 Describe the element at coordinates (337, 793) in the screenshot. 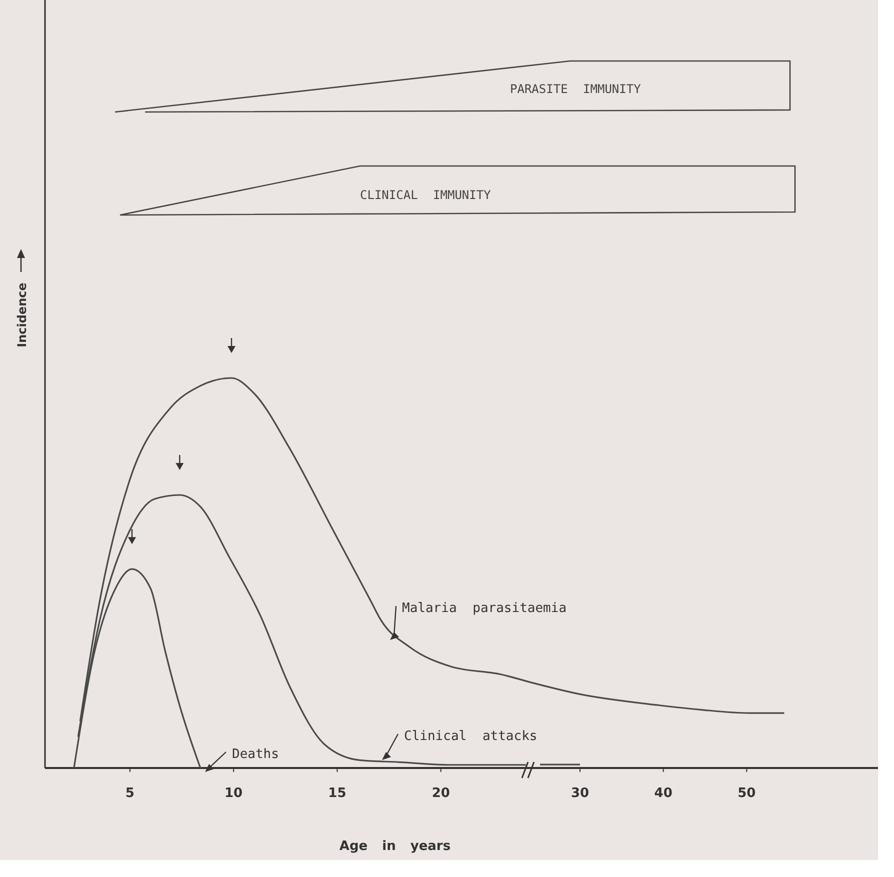

I see `x-tick-label: 15` at that location.